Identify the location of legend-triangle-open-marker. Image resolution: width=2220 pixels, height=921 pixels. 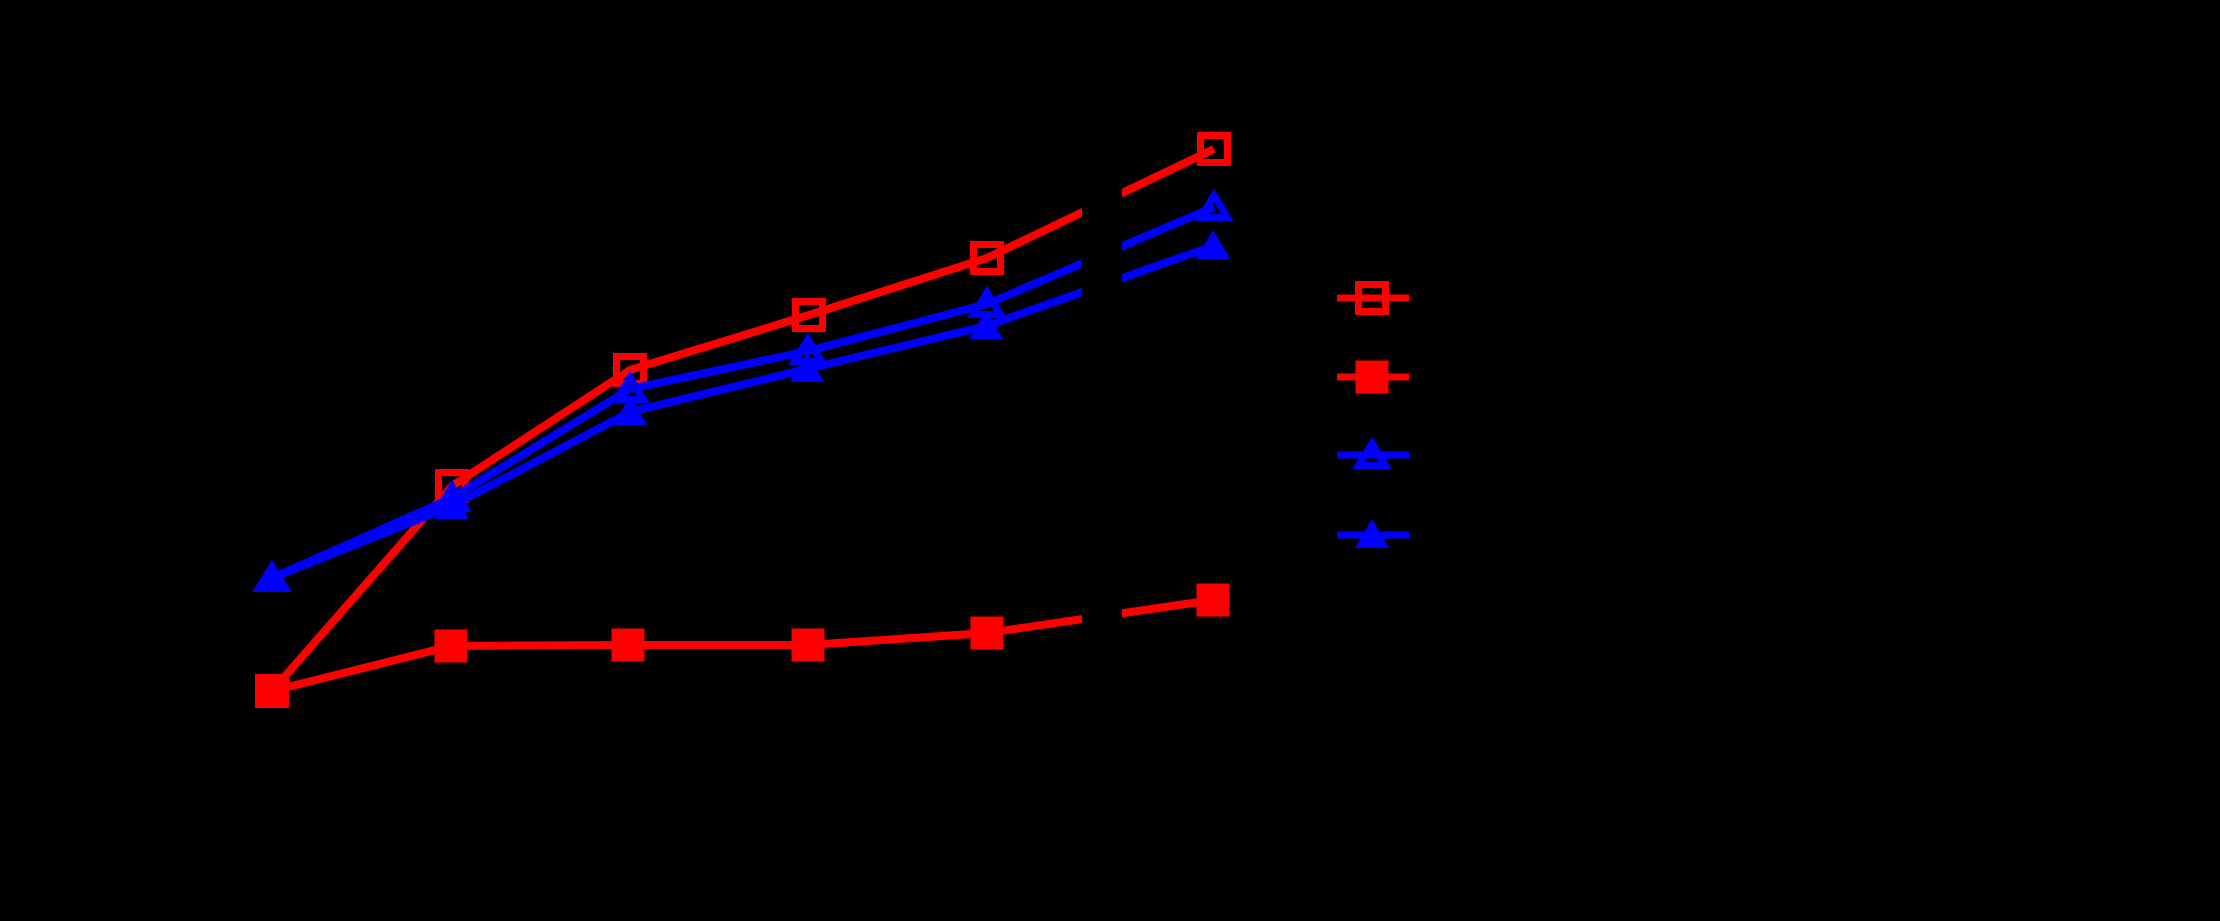
(1372, 452).